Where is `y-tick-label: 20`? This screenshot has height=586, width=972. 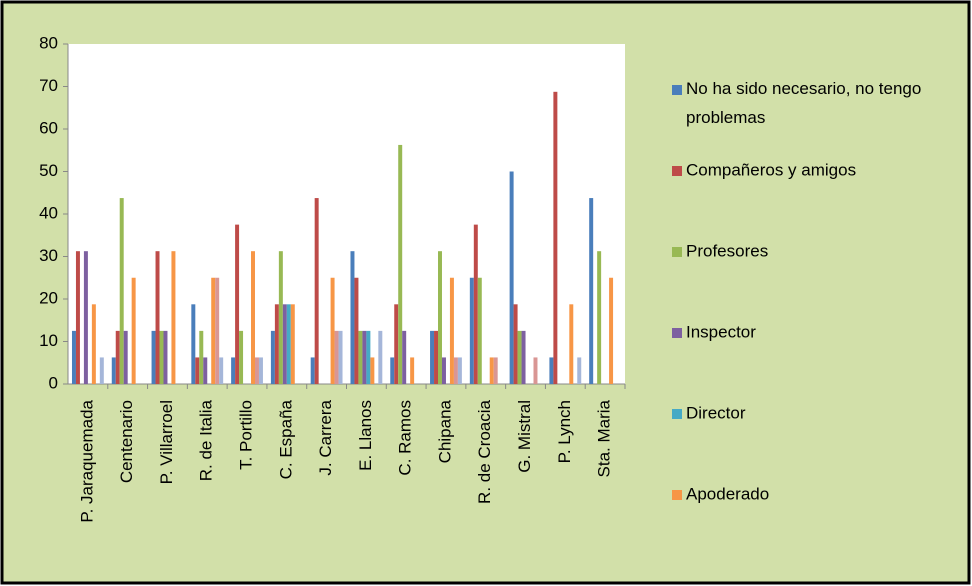 y-tick-label: 20 is located at coordinates (48, 297).